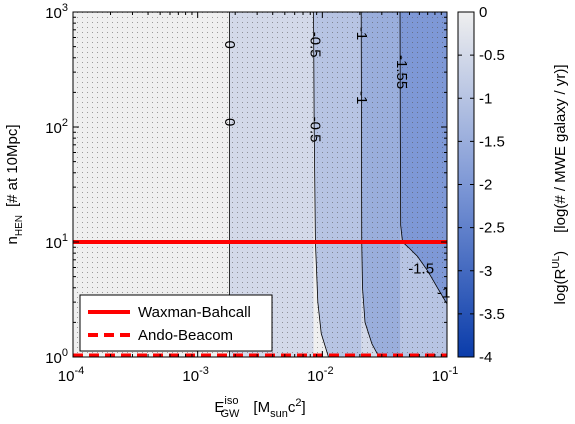  What do you see at coordinates (453, 371) in the screenshot?
I see `x-tick-exp: -1` at bounding box center [453, 371].